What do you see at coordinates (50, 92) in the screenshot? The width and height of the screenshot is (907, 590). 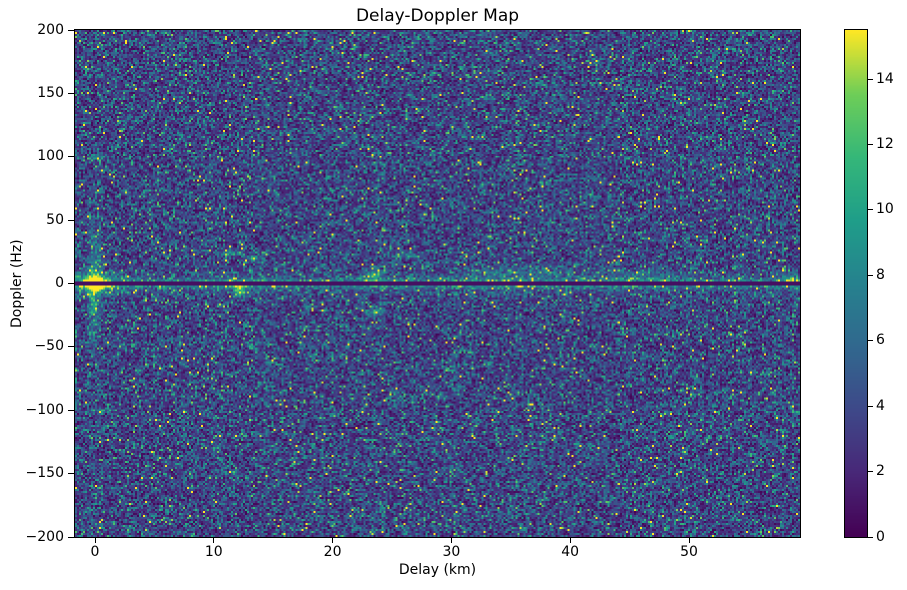 I see `y-tick-label: 150` at bounding box center [50, 92].